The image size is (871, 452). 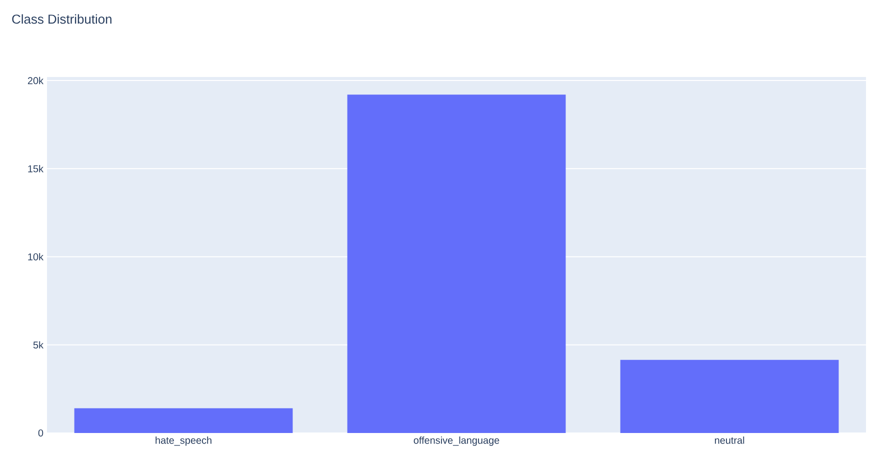 I want to click on y-tick-label: 0, so click(x=41, y=433).